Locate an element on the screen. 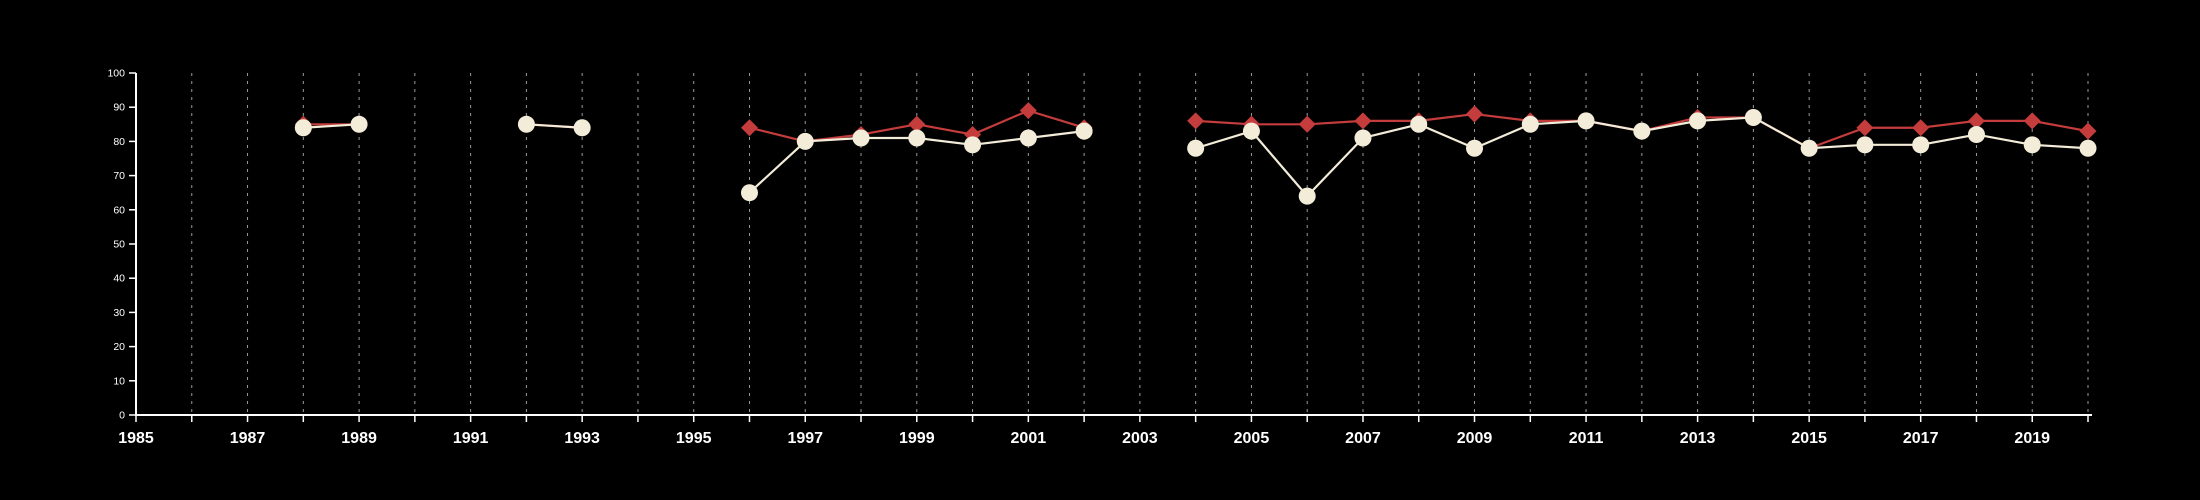  y-tick-label: 50 is located at coordinates (119, 245).